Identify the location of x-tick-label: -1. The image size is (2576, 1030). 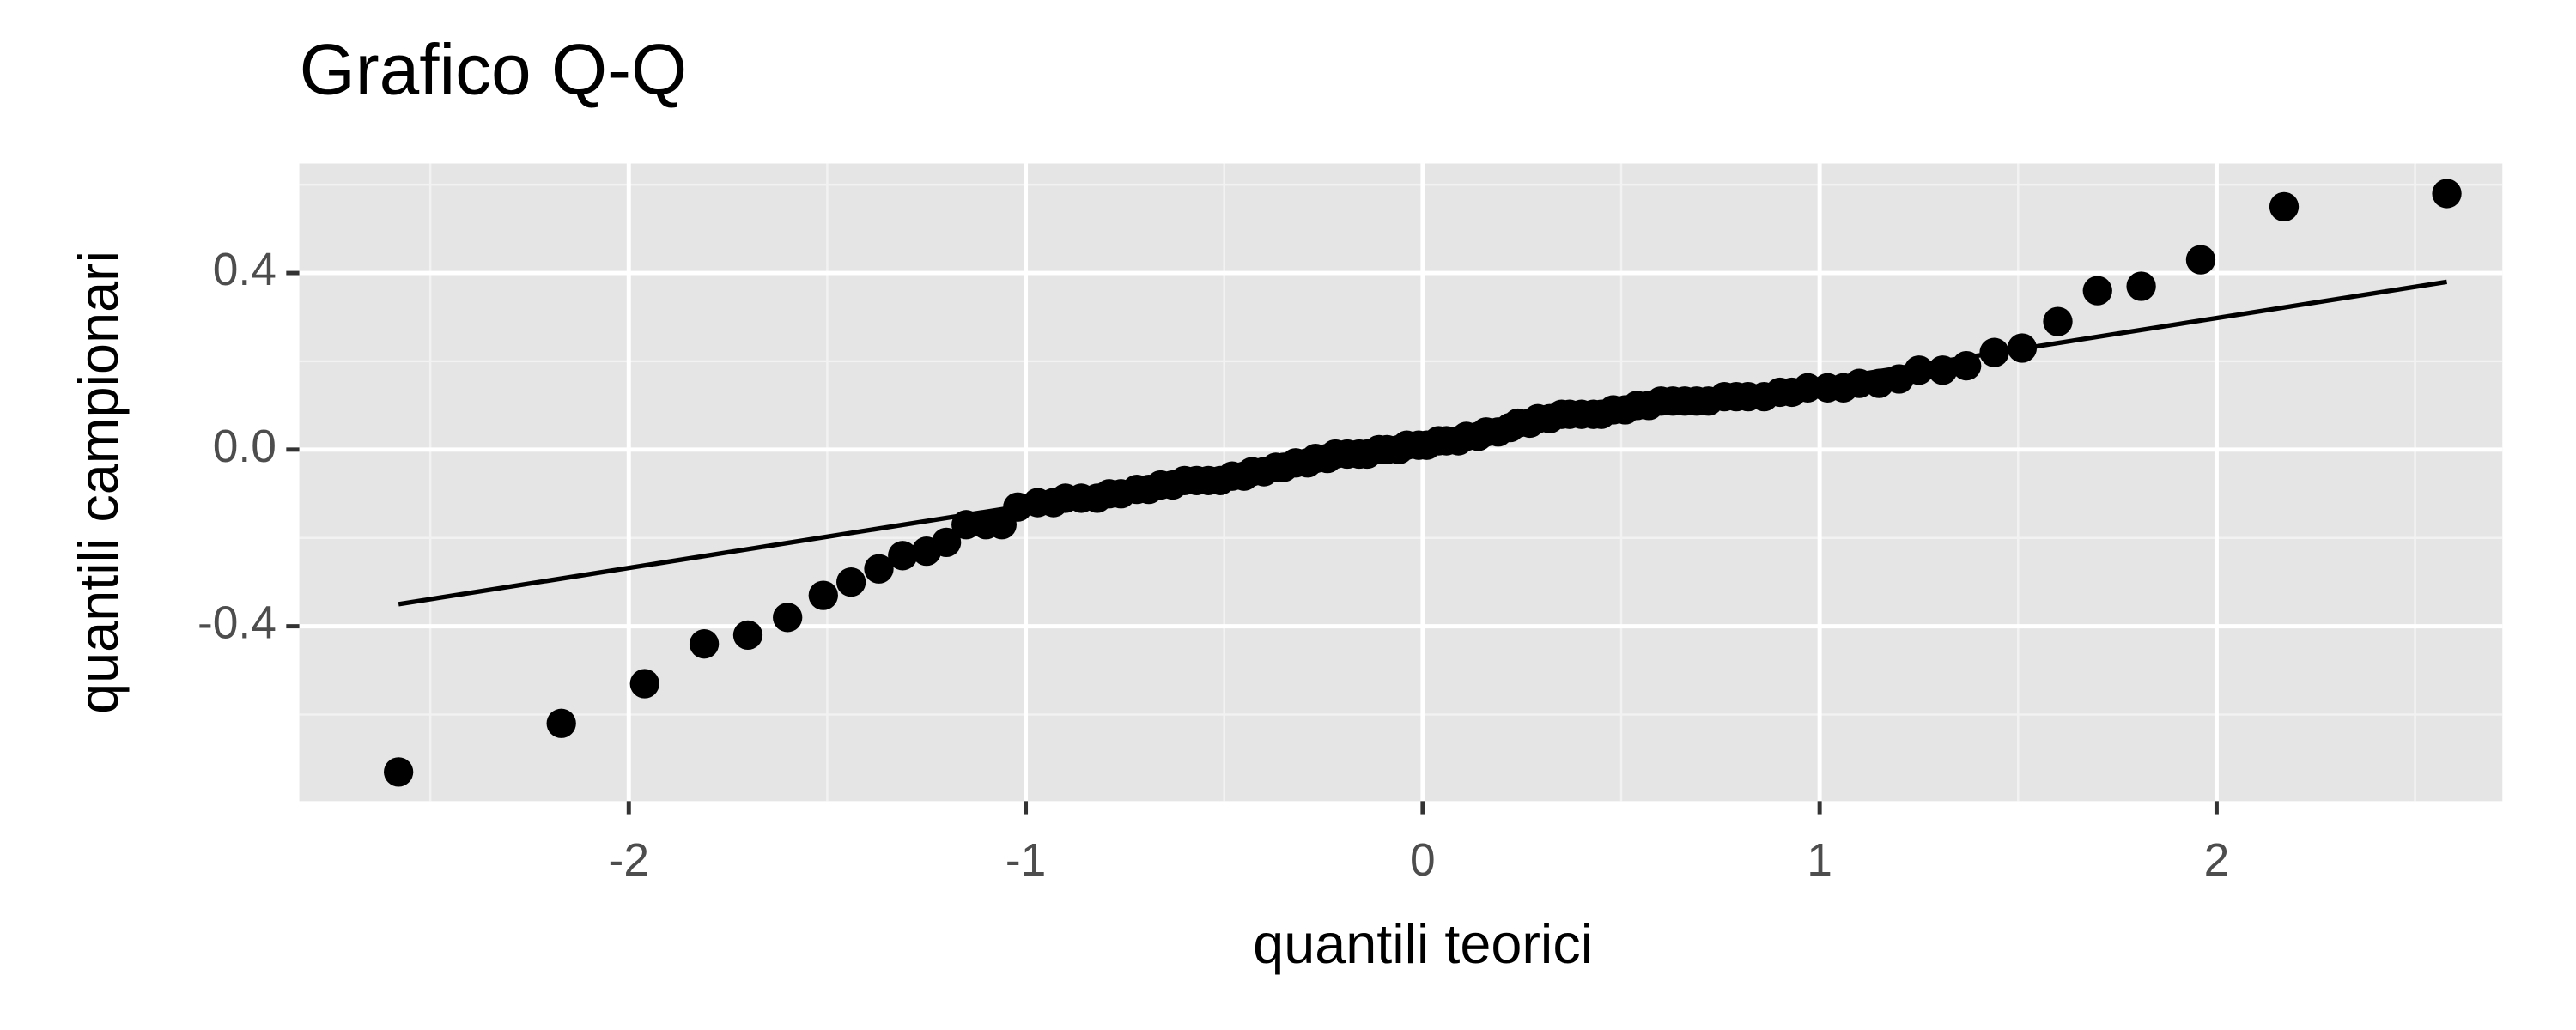
(1025, 860).